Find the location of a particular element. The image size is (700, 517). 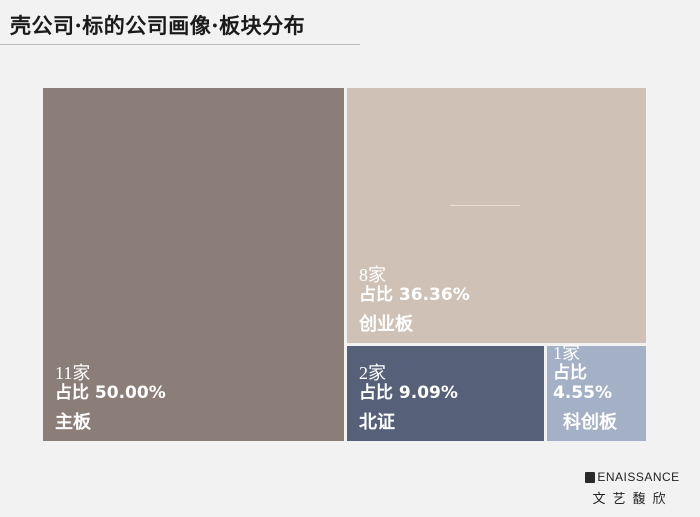

treemap-tile: 1家 占比 4.55% 科创板 is located at coordinates (596, 392).